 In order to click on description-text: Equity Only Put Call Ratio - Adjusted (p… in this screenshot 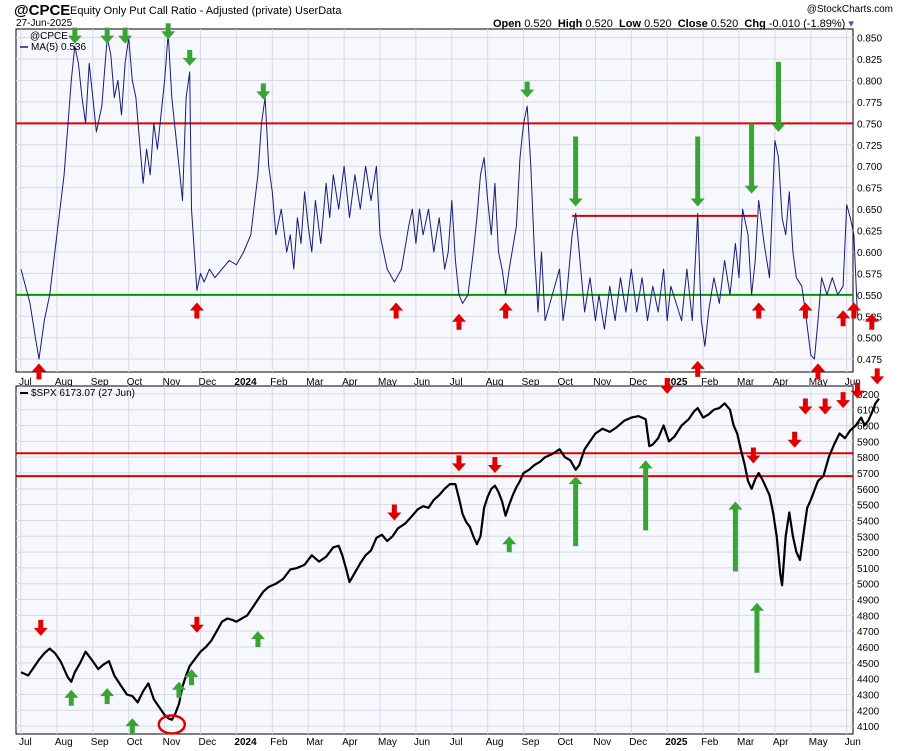, I will do `click(181, 11)`.